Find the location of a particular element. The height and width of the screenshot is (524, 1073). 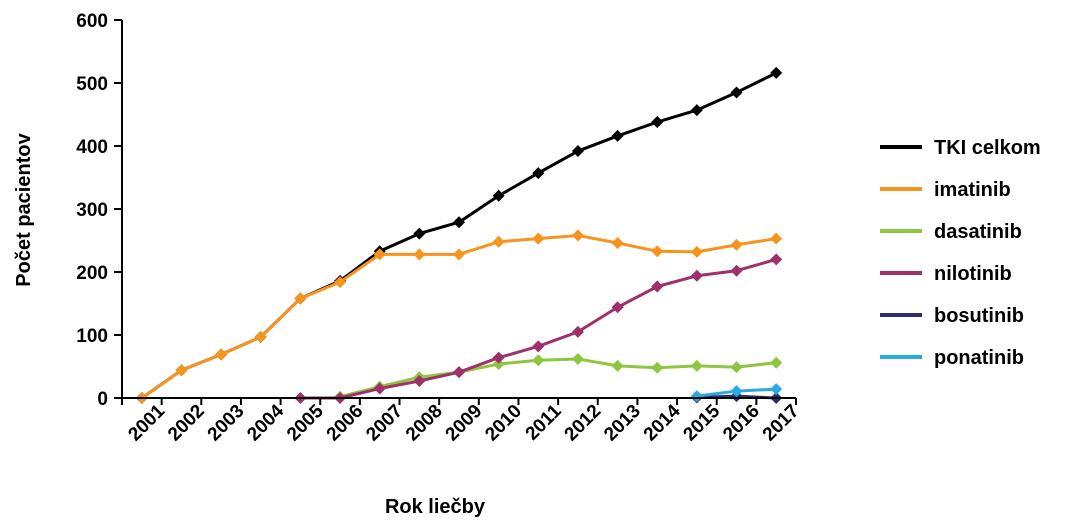

x-tick-label: 2002 is located at coordinates (186, 423).